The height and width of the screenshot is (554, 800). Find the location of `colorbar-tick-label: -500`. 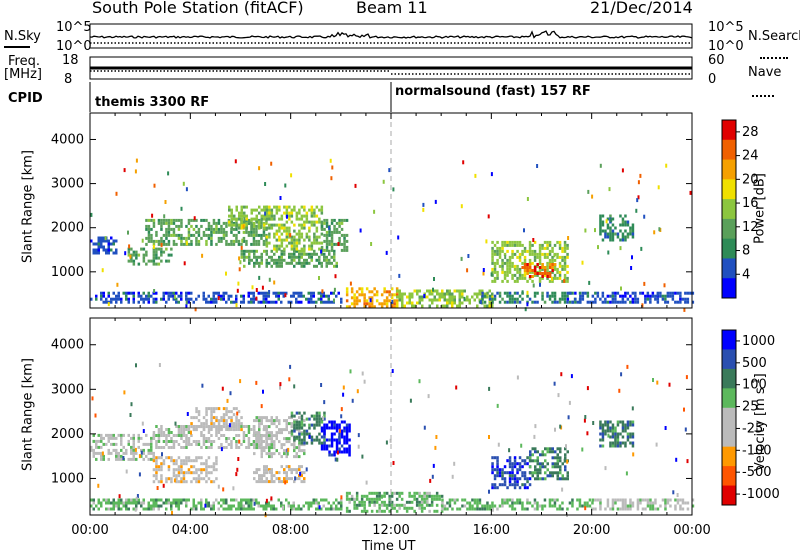

colorbar-tick-label: -500 is located at coordinates (757, 472).